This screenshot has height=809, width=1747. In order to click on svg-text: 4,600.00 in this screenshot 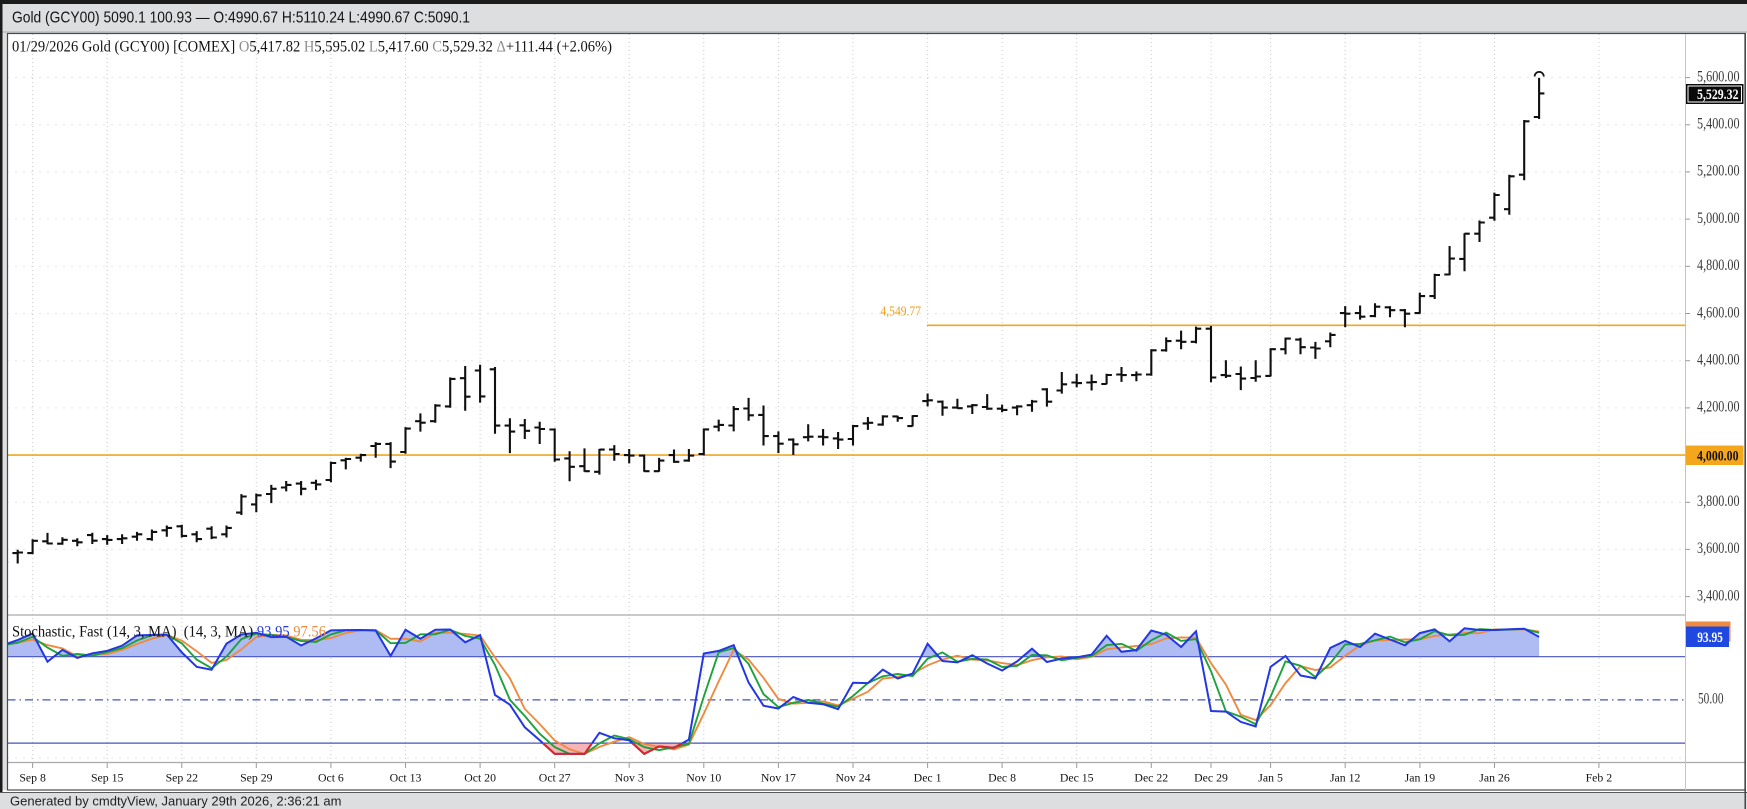, I will do `click(1718, 312)`.